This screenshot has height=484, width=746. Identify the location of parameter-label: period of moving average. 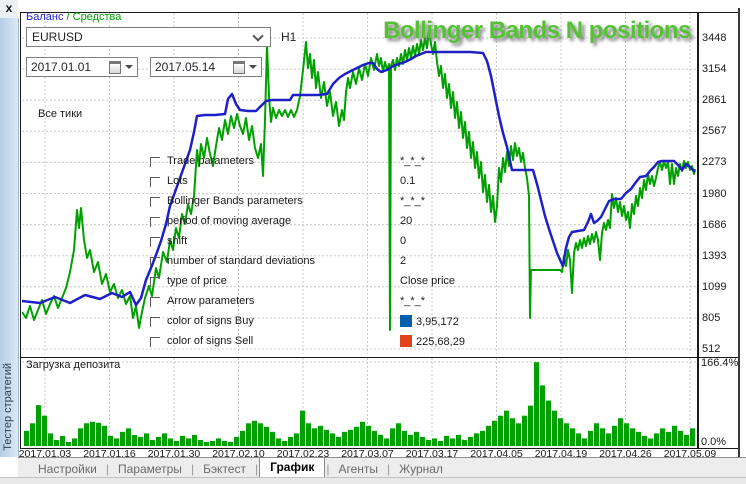
(229, 221).